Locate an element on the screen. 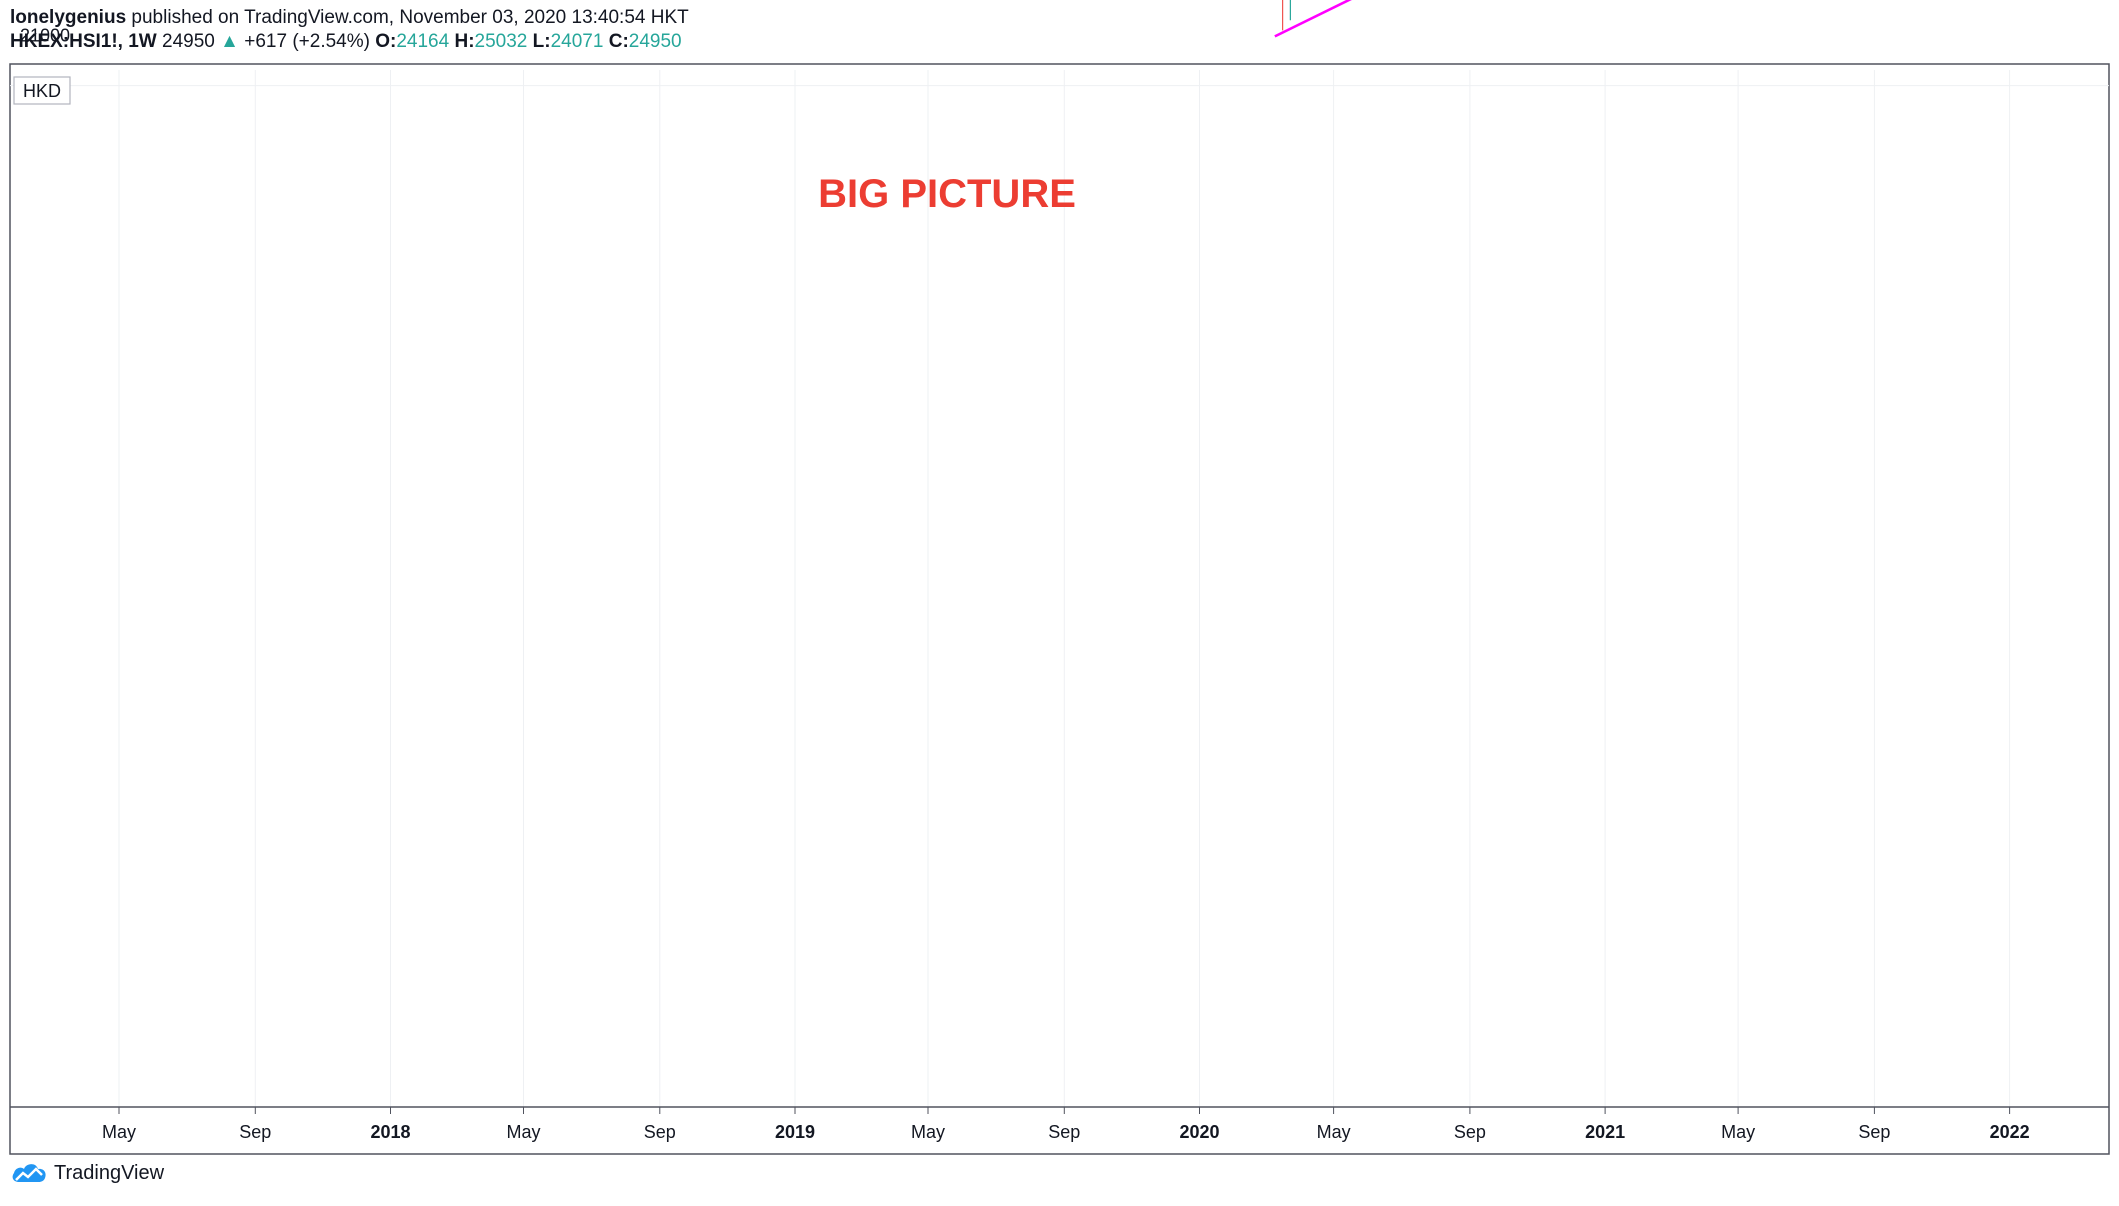 The height and width of the screenshot is (1206, 2119). x-tick-label: 2020 is located at coordinates (1199, 1132).